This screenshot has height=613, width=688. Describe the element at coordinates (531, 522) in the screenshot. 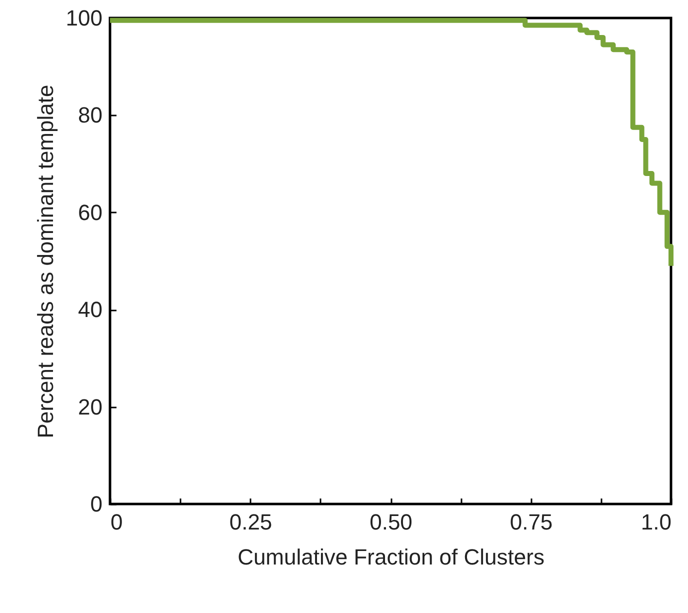

I see `x-tick-label: 0.75` at that location.